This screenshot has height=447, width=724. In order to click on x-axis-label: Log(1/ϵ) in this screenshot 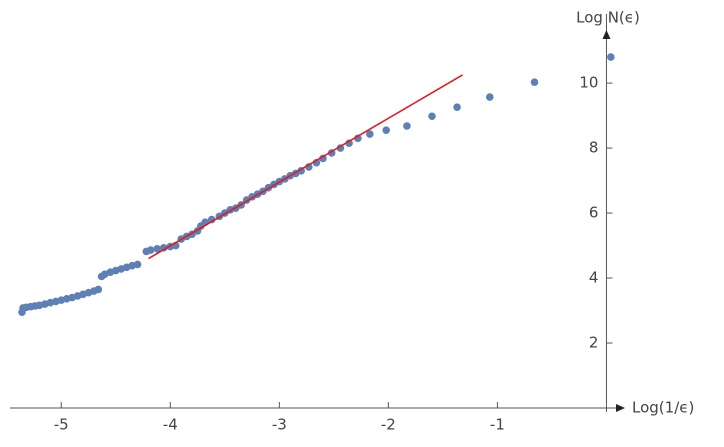, I will do `click(663, 408)`.